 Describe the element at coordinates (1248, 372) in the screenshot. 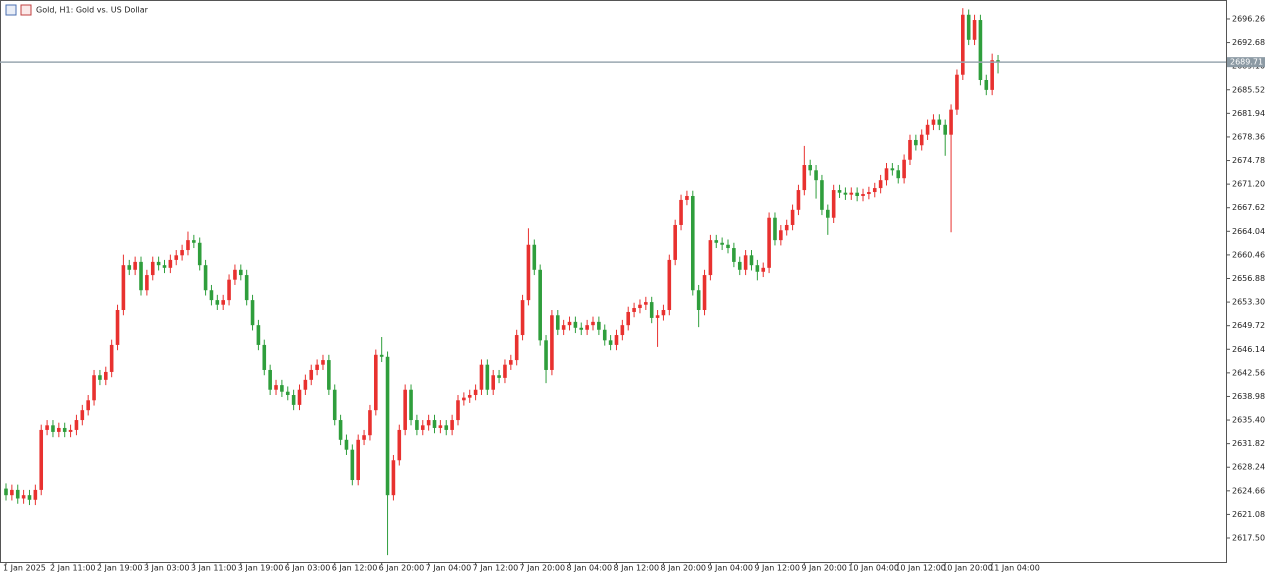

I see `y-tick-label: 2642.56` at that location.